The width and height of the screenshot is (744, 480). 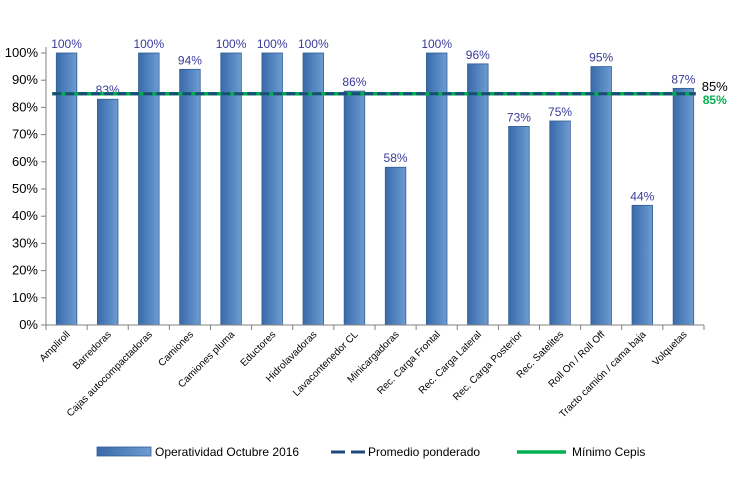 I want to click on minimo-cepis-end-label: 85%, so click(x=715, y=100).